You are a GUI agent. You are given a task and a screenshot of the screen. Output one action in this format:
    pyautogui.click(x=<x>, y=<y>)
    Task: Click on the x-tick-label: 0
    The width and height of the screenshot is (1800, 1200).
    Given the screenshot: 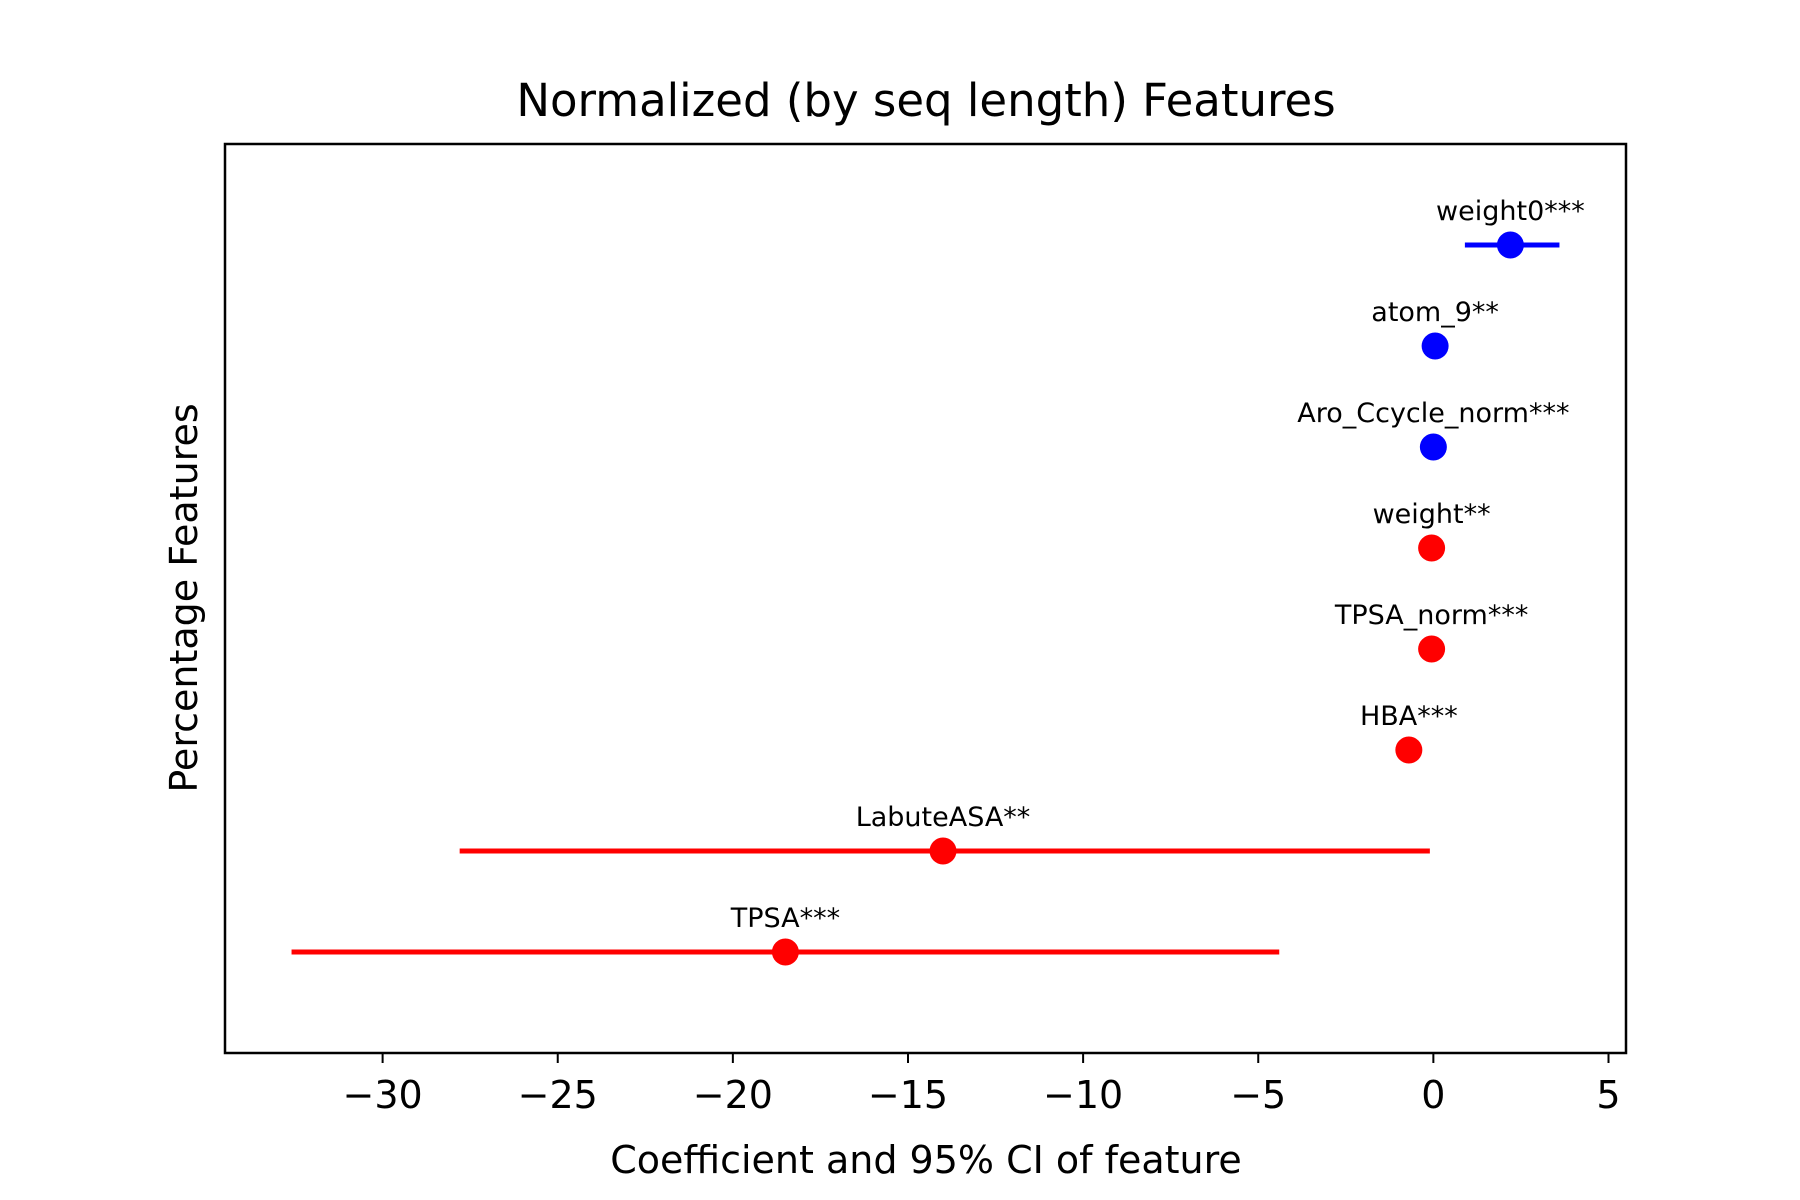 What is the action you would take?
    pyautogui.click(x=1433, y=1095)
    